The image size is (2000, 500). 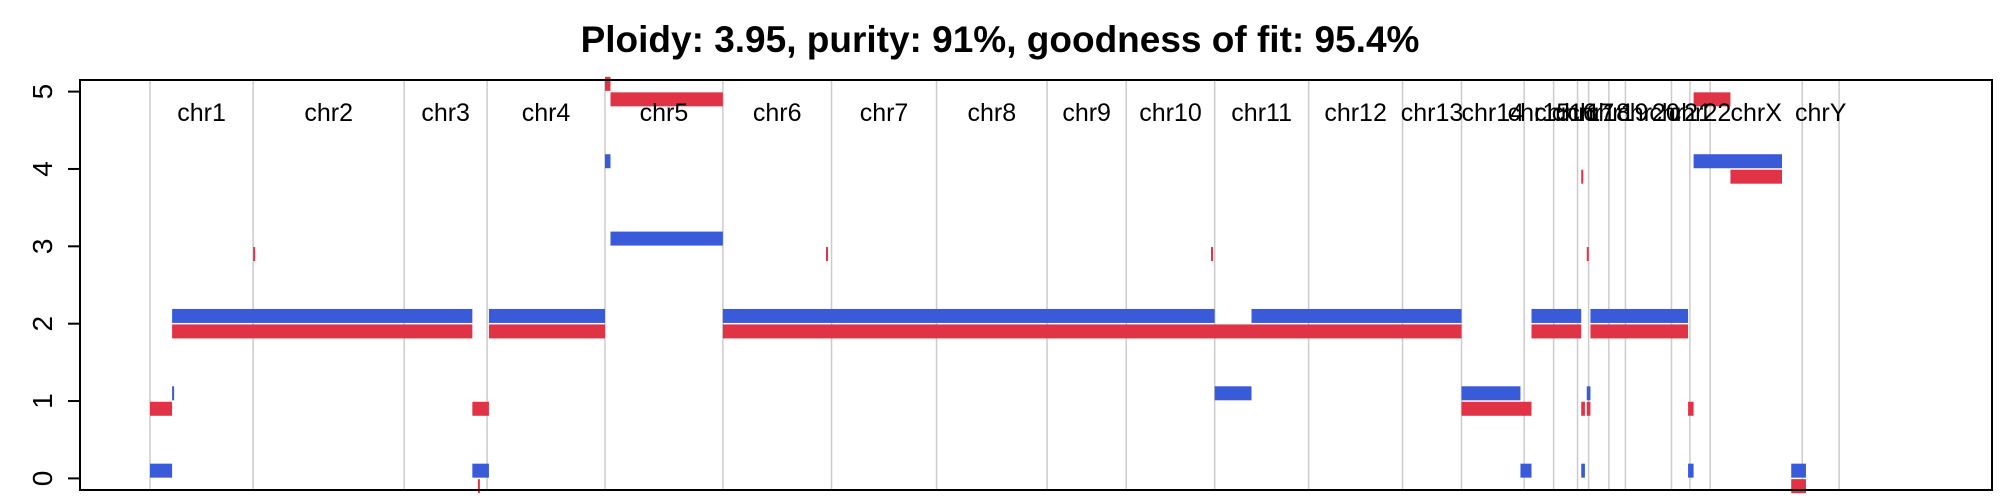 What do you see at coordinates (1757, 113) in the screenshot?
I see `chromosome-label: chrX` at bounding box center [1757, 113].